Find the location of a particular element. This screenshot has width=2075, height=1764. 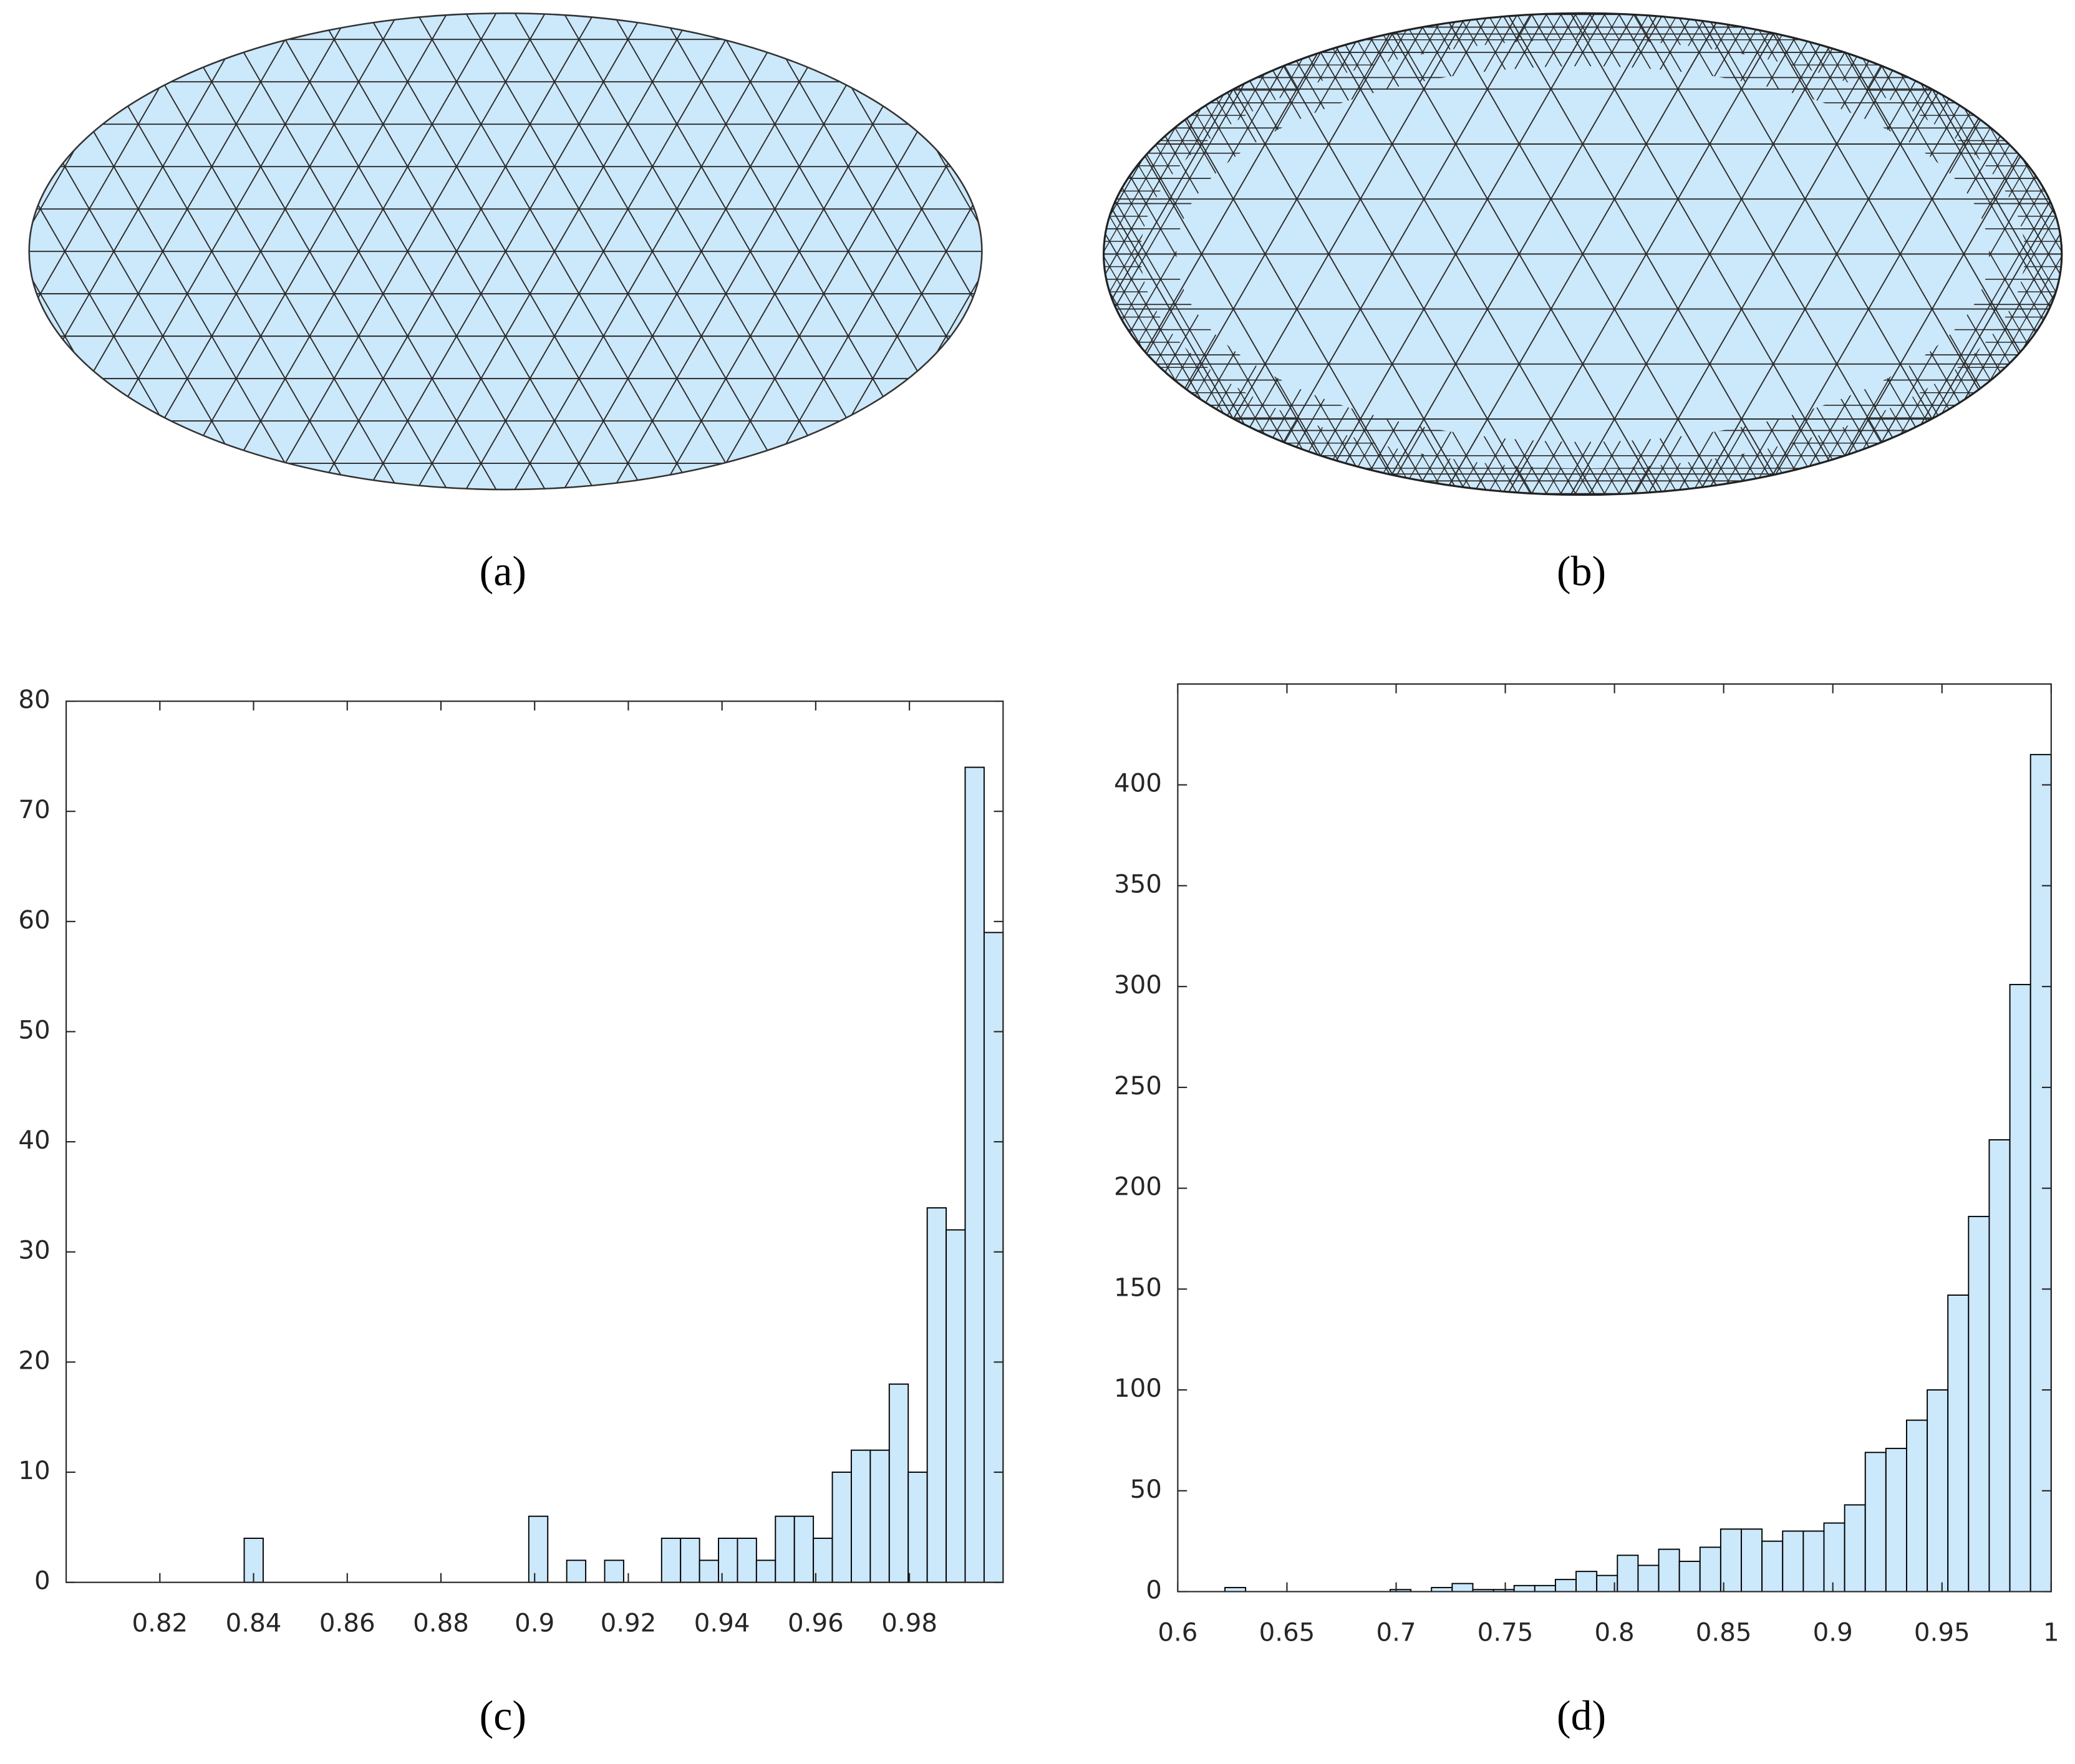

x-tick-label: 0.7 is located at coordinates (1396, 1632).